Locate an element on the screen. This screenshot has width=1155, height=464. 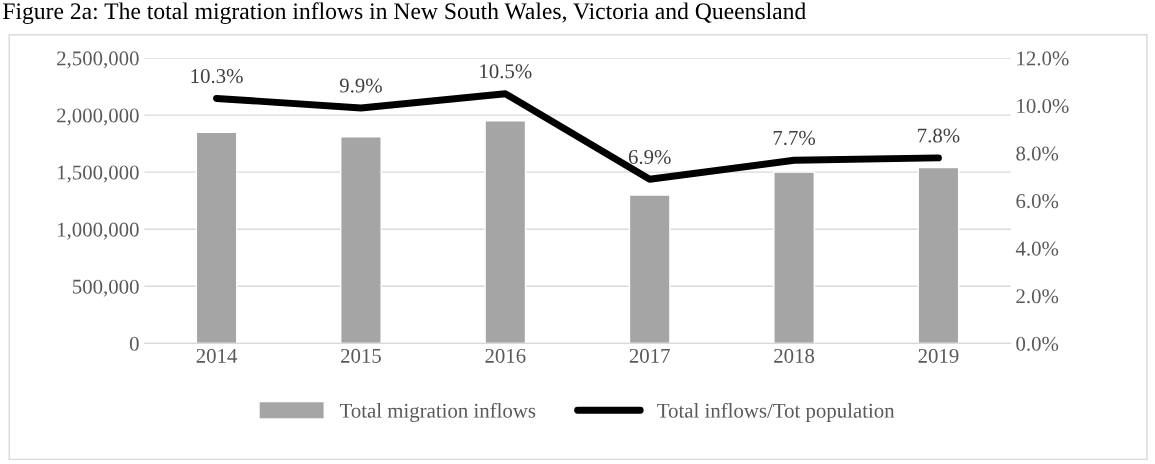
x-tick-label: 2016 is located at coordinates (505, 355).